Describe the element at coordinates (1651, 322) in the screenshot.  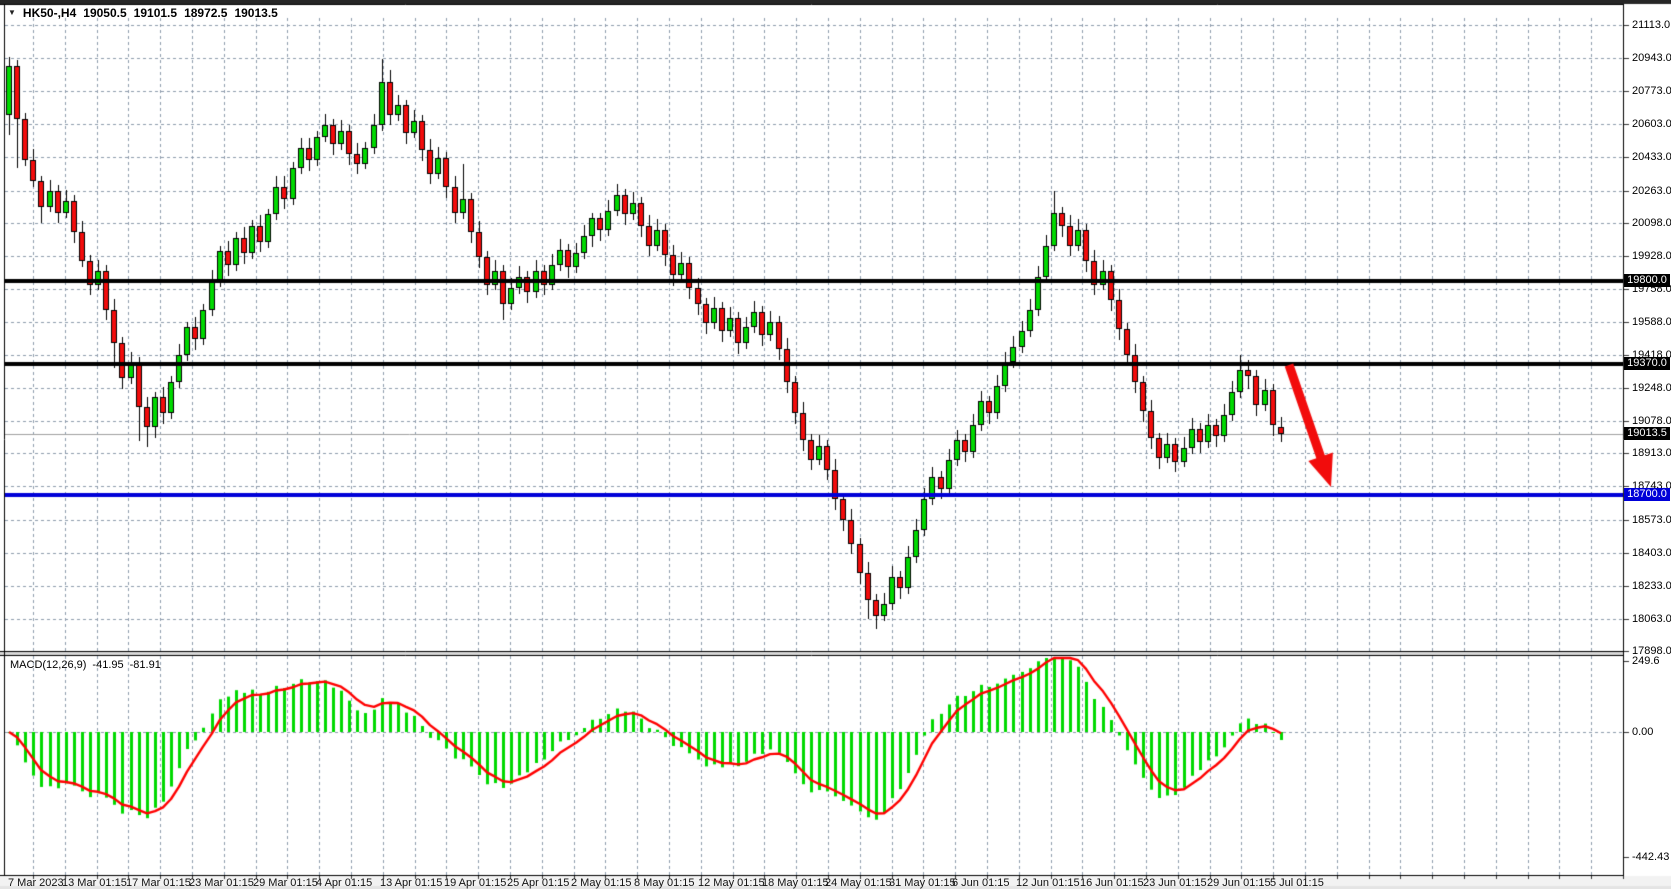
I see `price-axis-label: 19588.0` at that location.